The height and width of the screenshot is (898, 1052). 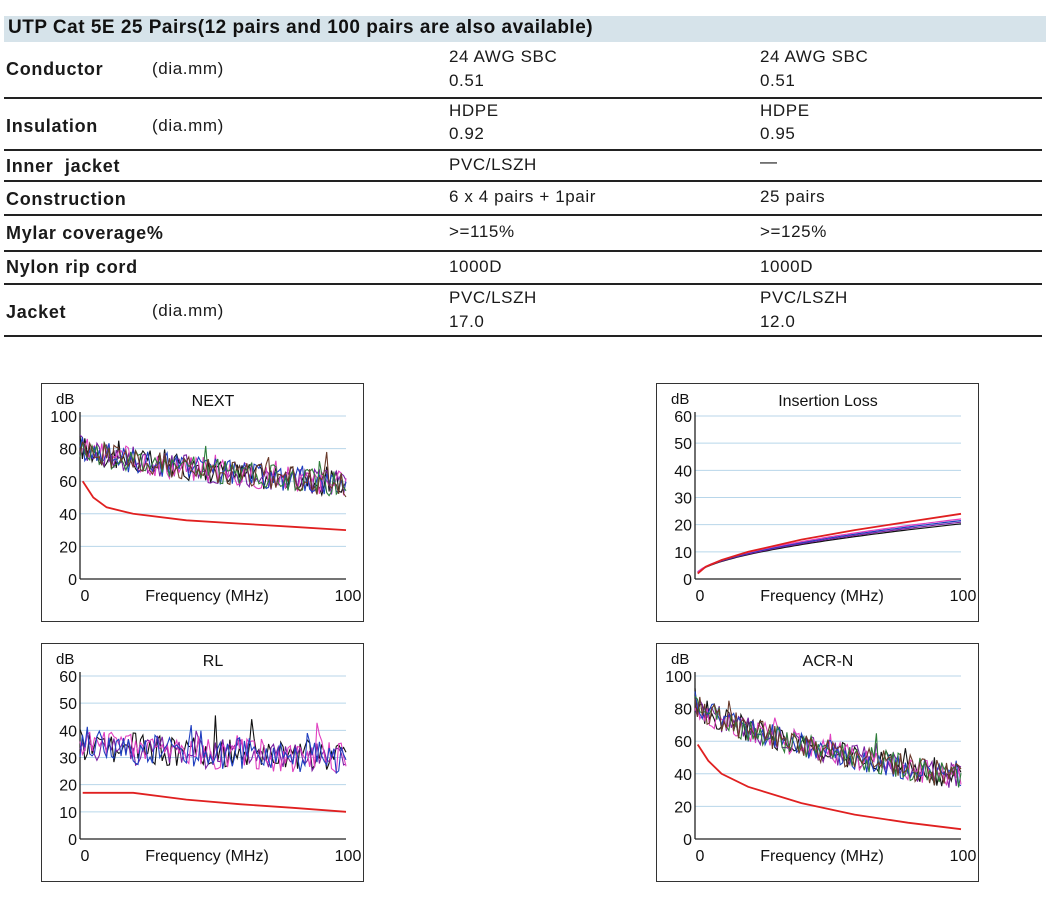 What do you see at coordinates (482, 231) in the screenshot?
I see `row-mylar-col1: >=115%` at bounding box center [482, 231].